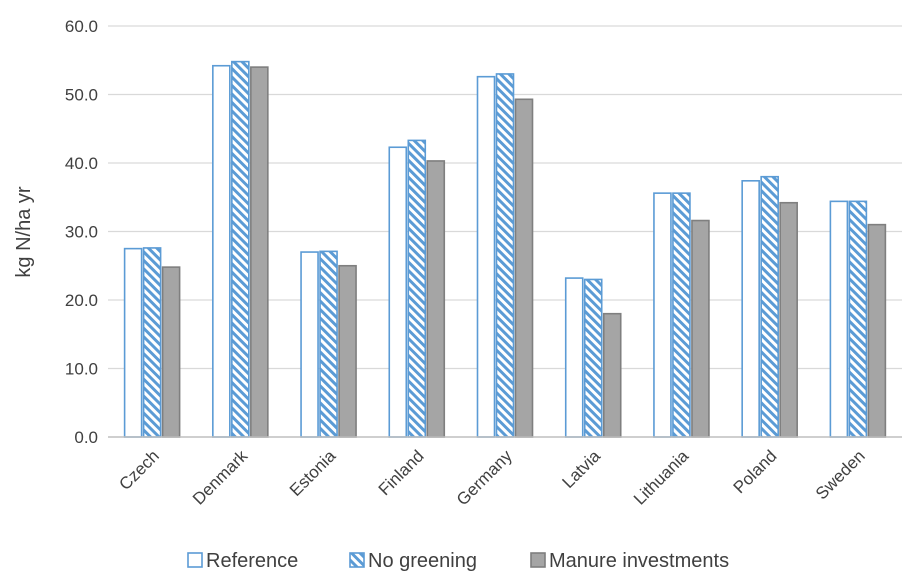 The height and width of the screenshot is (575, 906). Describe the element at coordinates (661, 477) in the screenshot. I see `x-tick-label: Lithuania` at that location.